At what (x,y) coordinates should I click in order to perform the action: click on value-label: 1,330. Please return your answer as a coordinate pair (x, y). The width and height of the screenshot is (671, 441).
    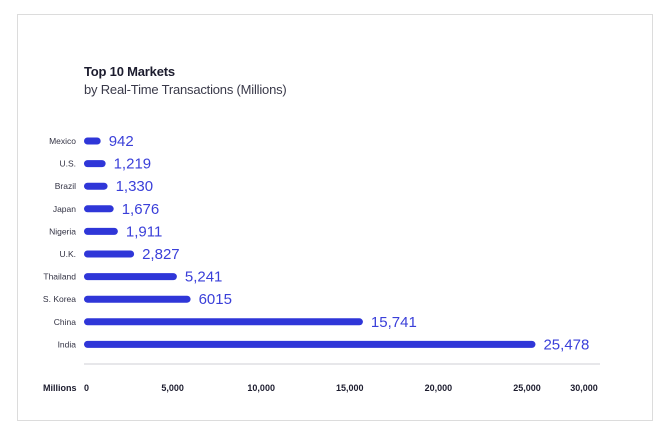
    Looking at the image, I should click on (135, 186).